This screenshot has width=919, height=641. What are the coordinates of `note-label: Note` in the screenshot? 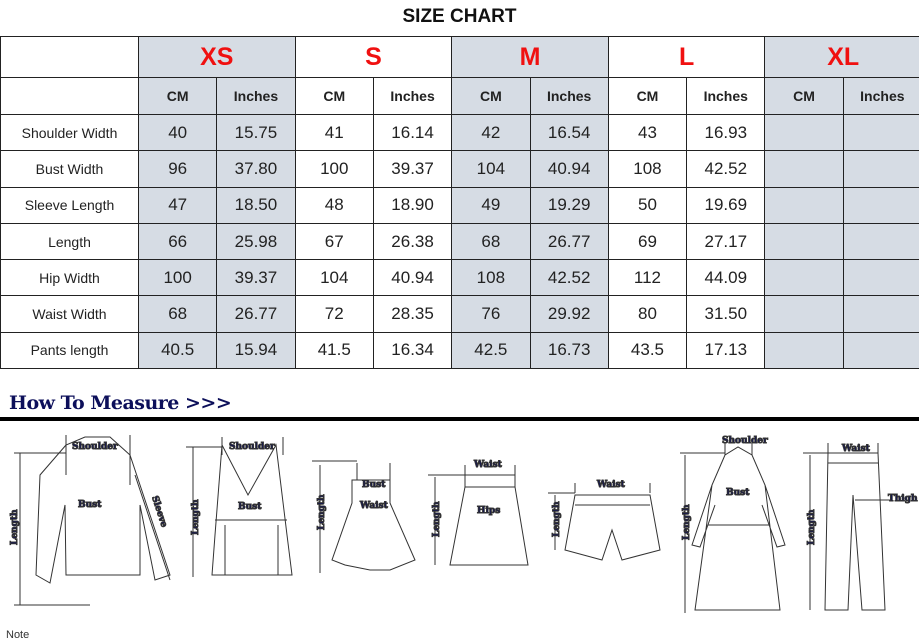 It's located at (17, 635).